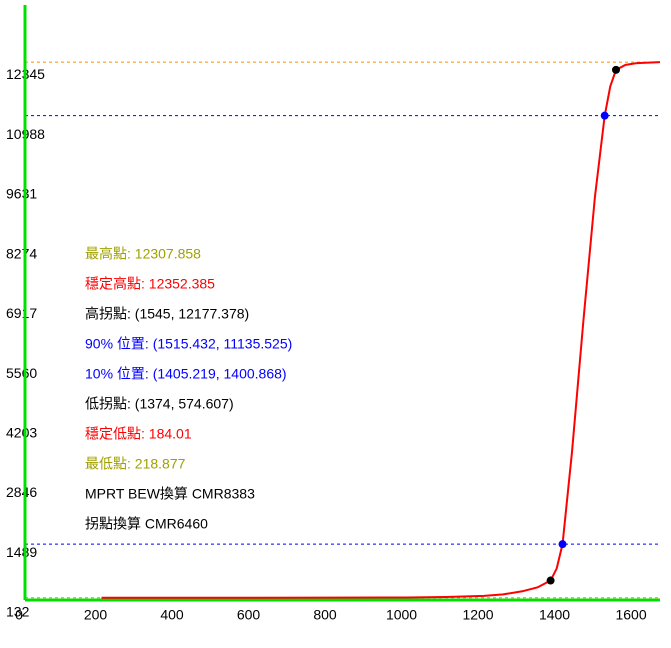 The image size is (671, 648). What do you see at coordinates (19, 615) in the screenshot?
I see `x-tick-label: 0` at bounding box center [19, 615].